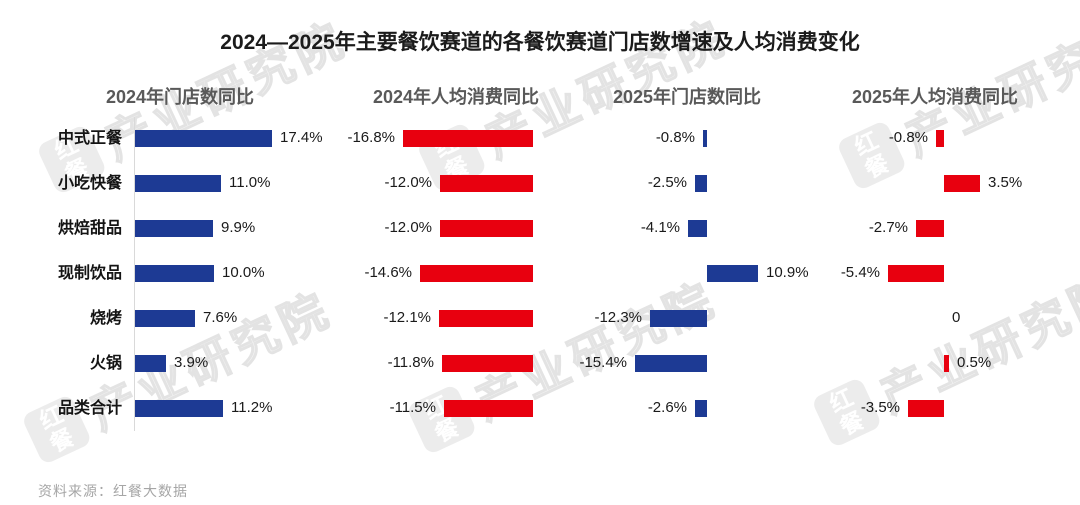 This screenshot has width=1080, height=505. What do you see at coordinates (667, 182) in the screenshot?
I see `value-label: -2.5%` at bounding box center [667, 182].